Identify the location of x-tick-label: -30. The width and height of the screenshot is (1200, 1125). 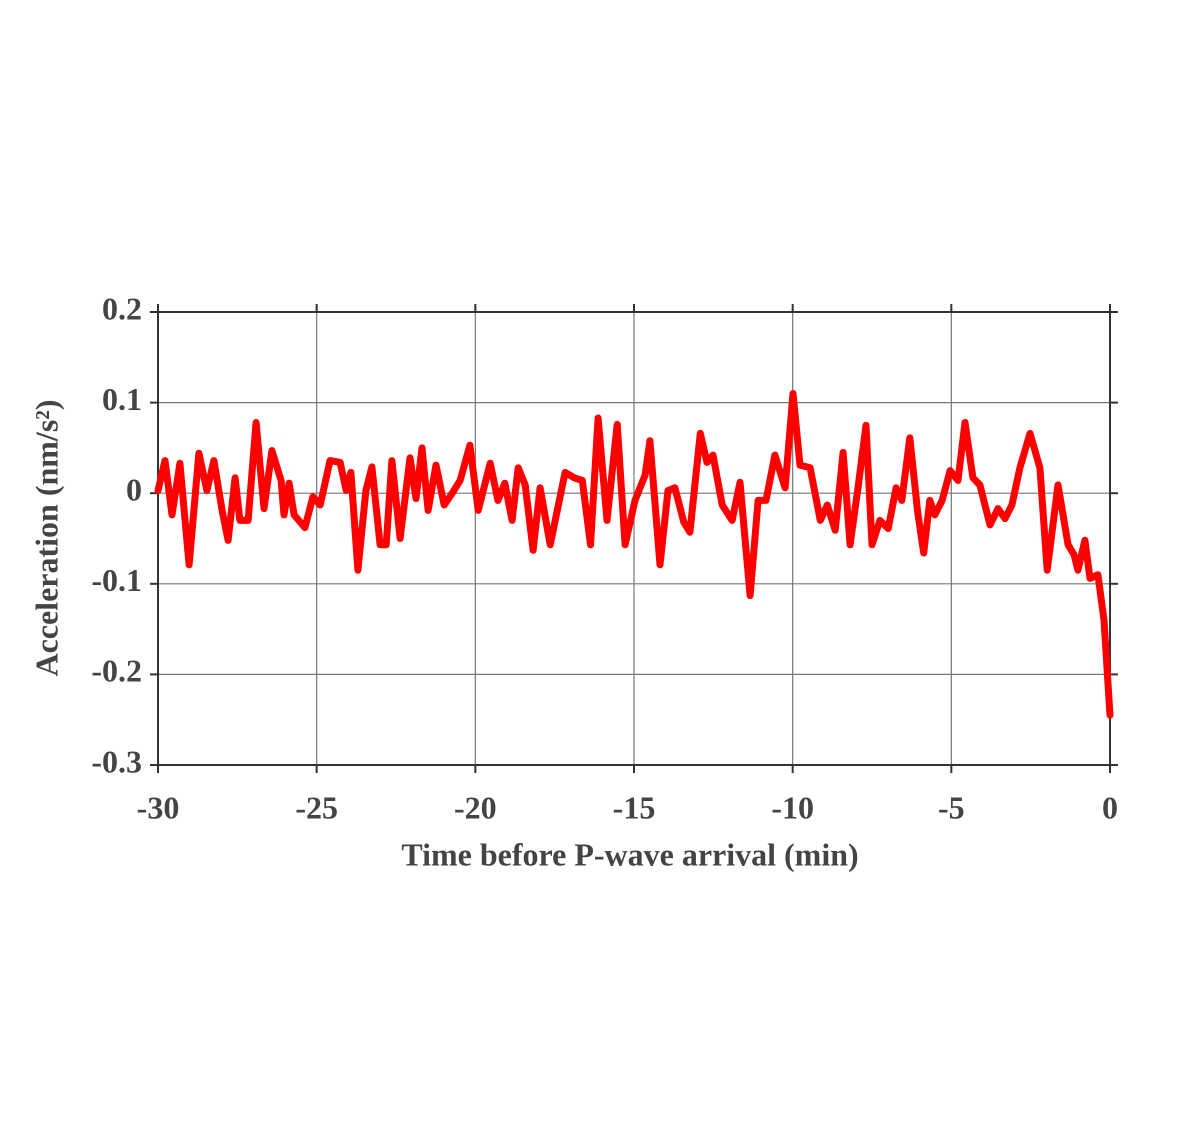
(158, 807).